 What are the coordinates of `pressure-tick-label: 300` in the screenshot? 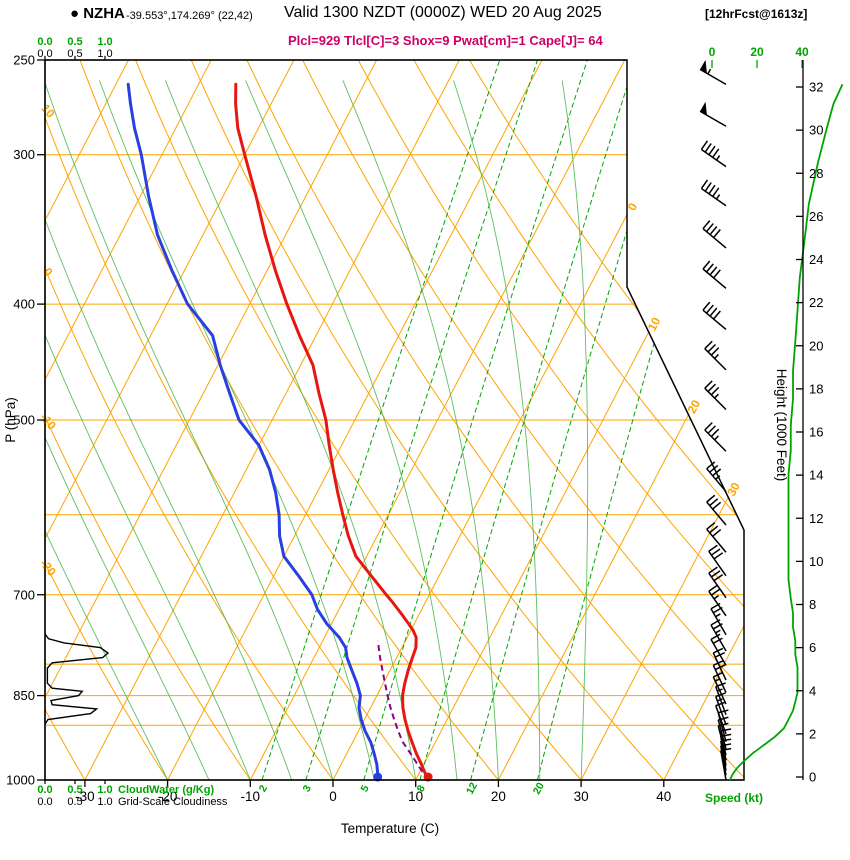 It's located at (24, 154).